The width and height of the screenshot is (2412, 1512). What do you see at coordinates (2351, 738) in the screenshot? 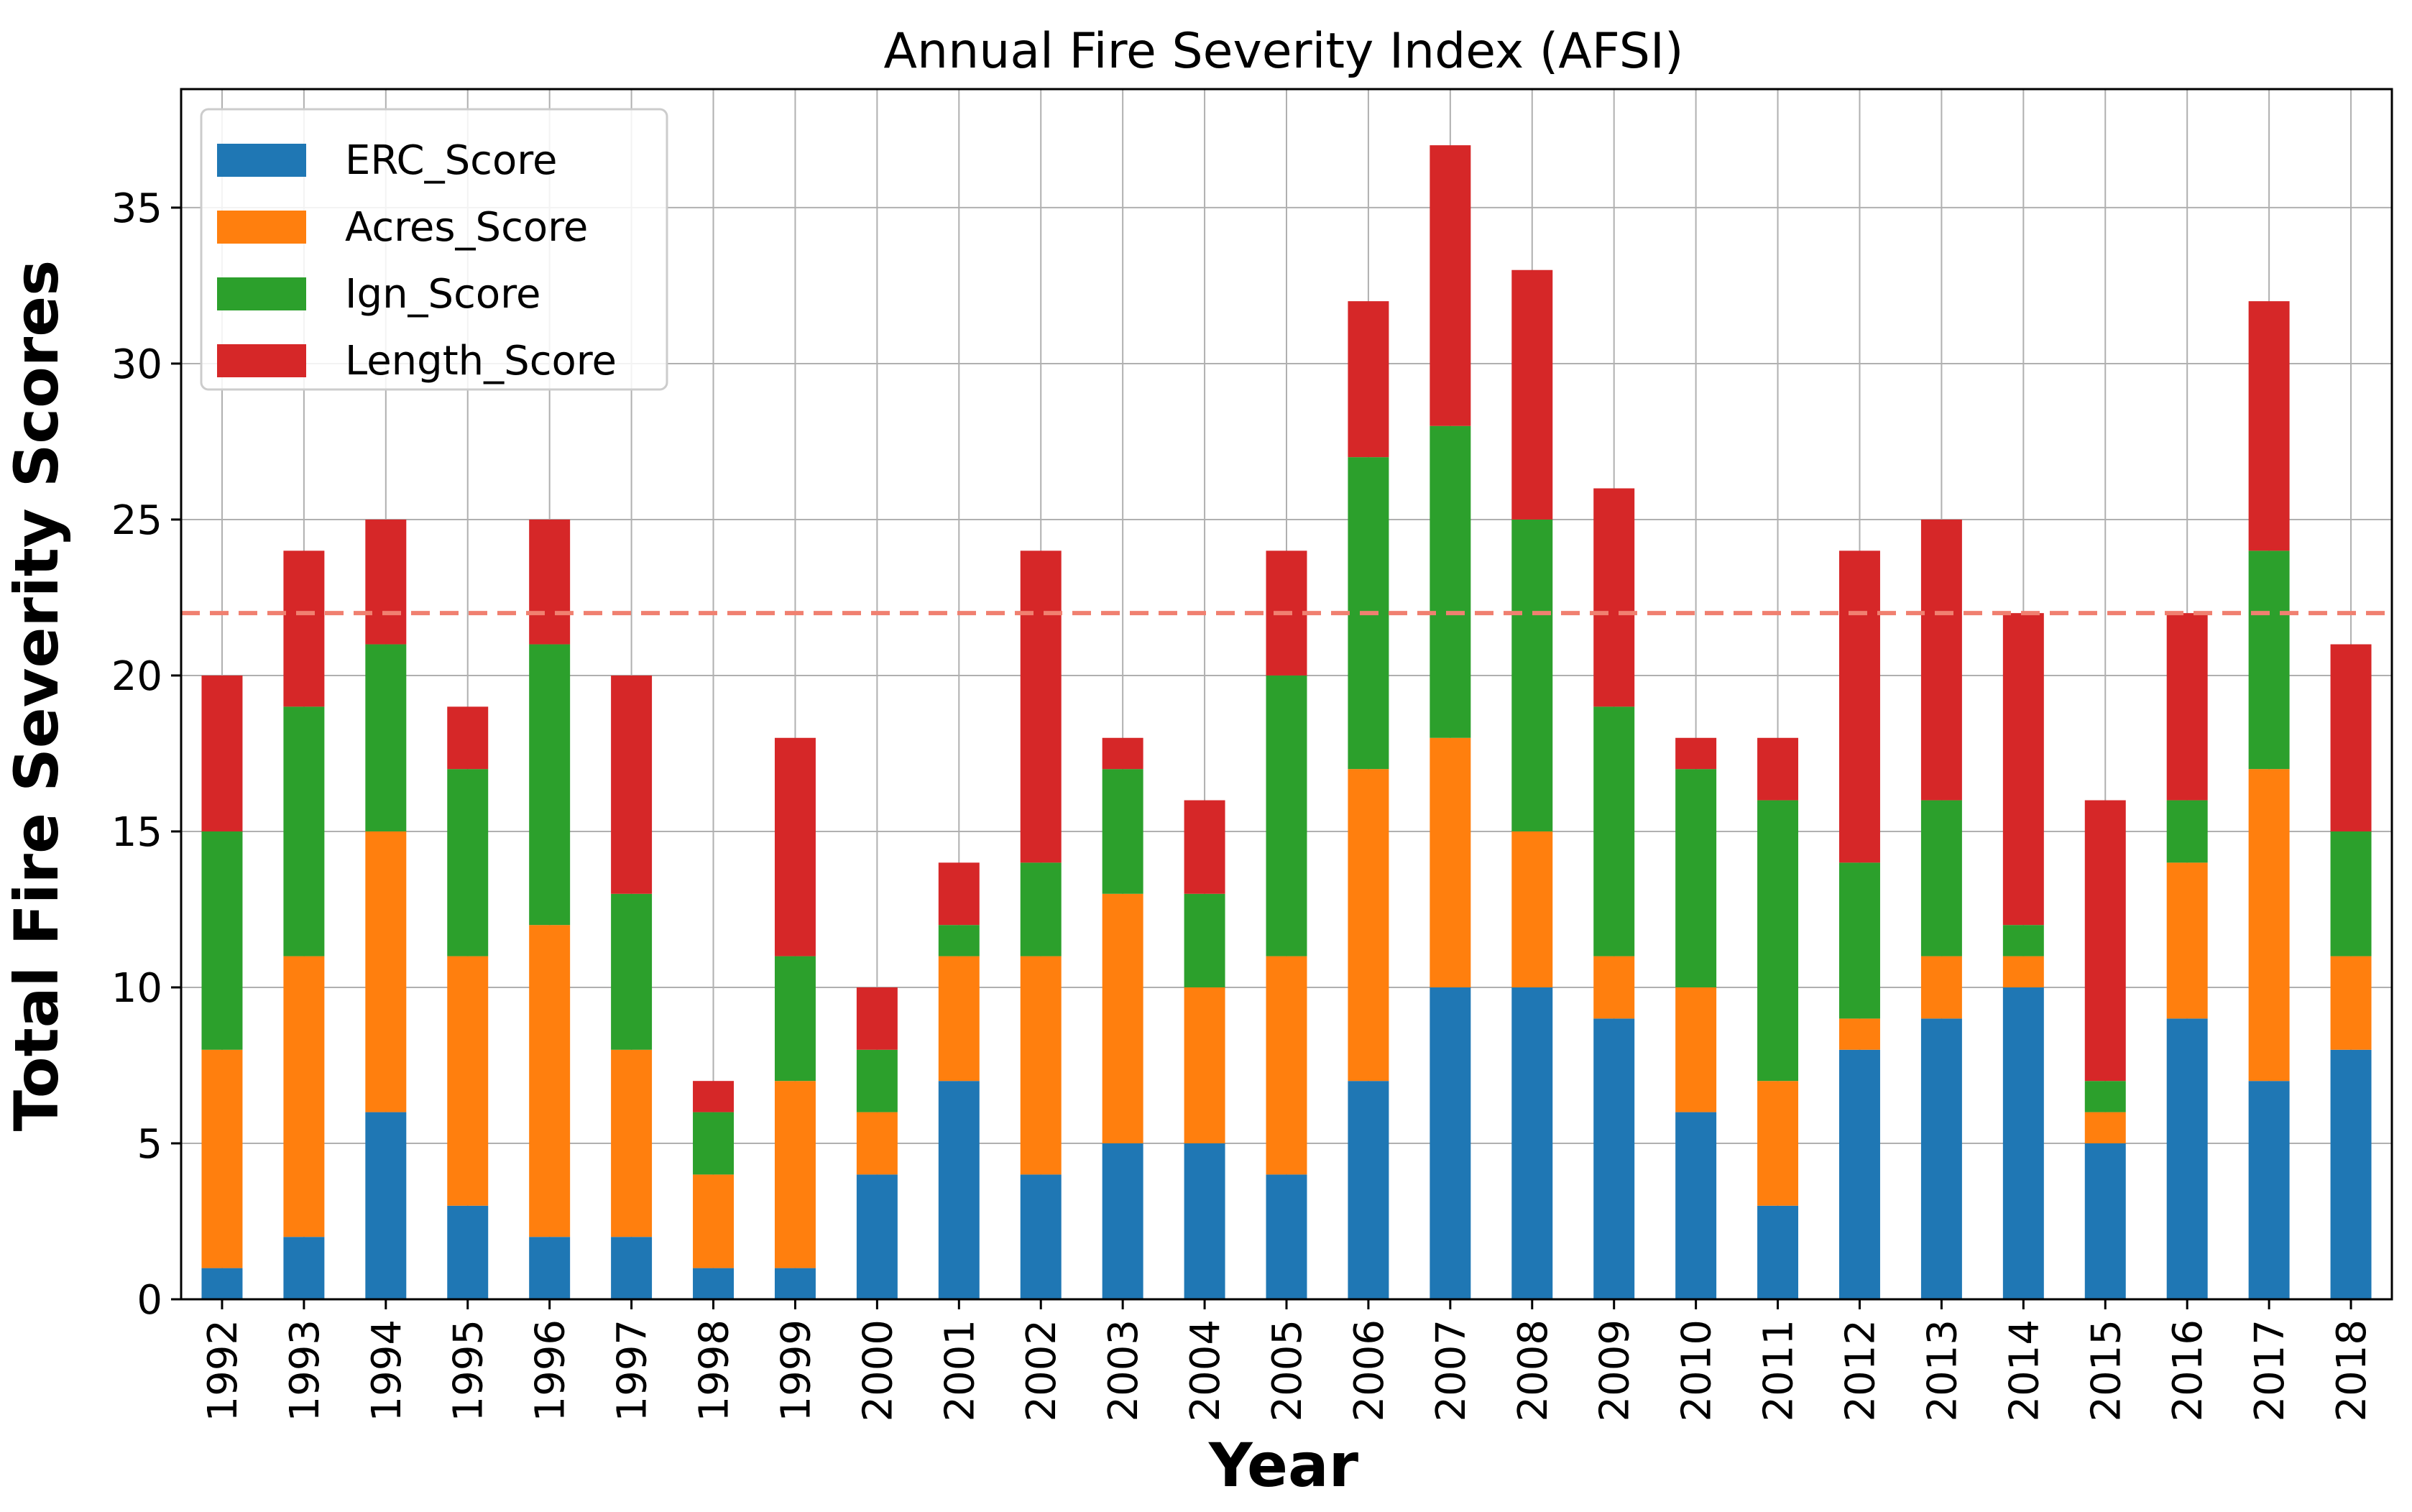
I see `bar-segment-length-score-2018` at bounding box center [2351, 738].